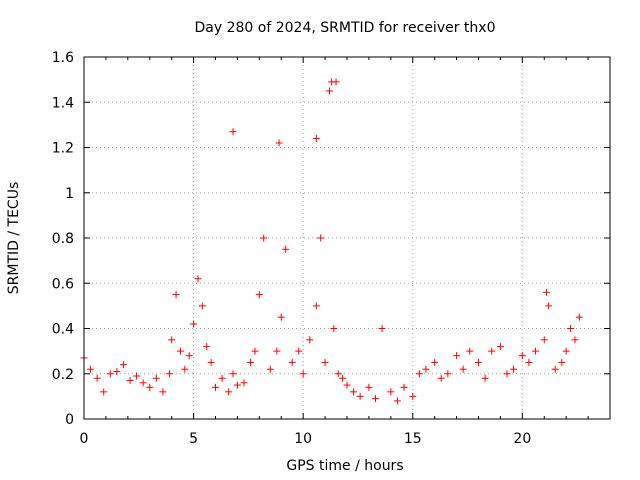 This screenshot has width=640, height=480. Describe the element at coordinates (63, 330) in the screenshot. I see `y-tick-label: 0.4` at that location.